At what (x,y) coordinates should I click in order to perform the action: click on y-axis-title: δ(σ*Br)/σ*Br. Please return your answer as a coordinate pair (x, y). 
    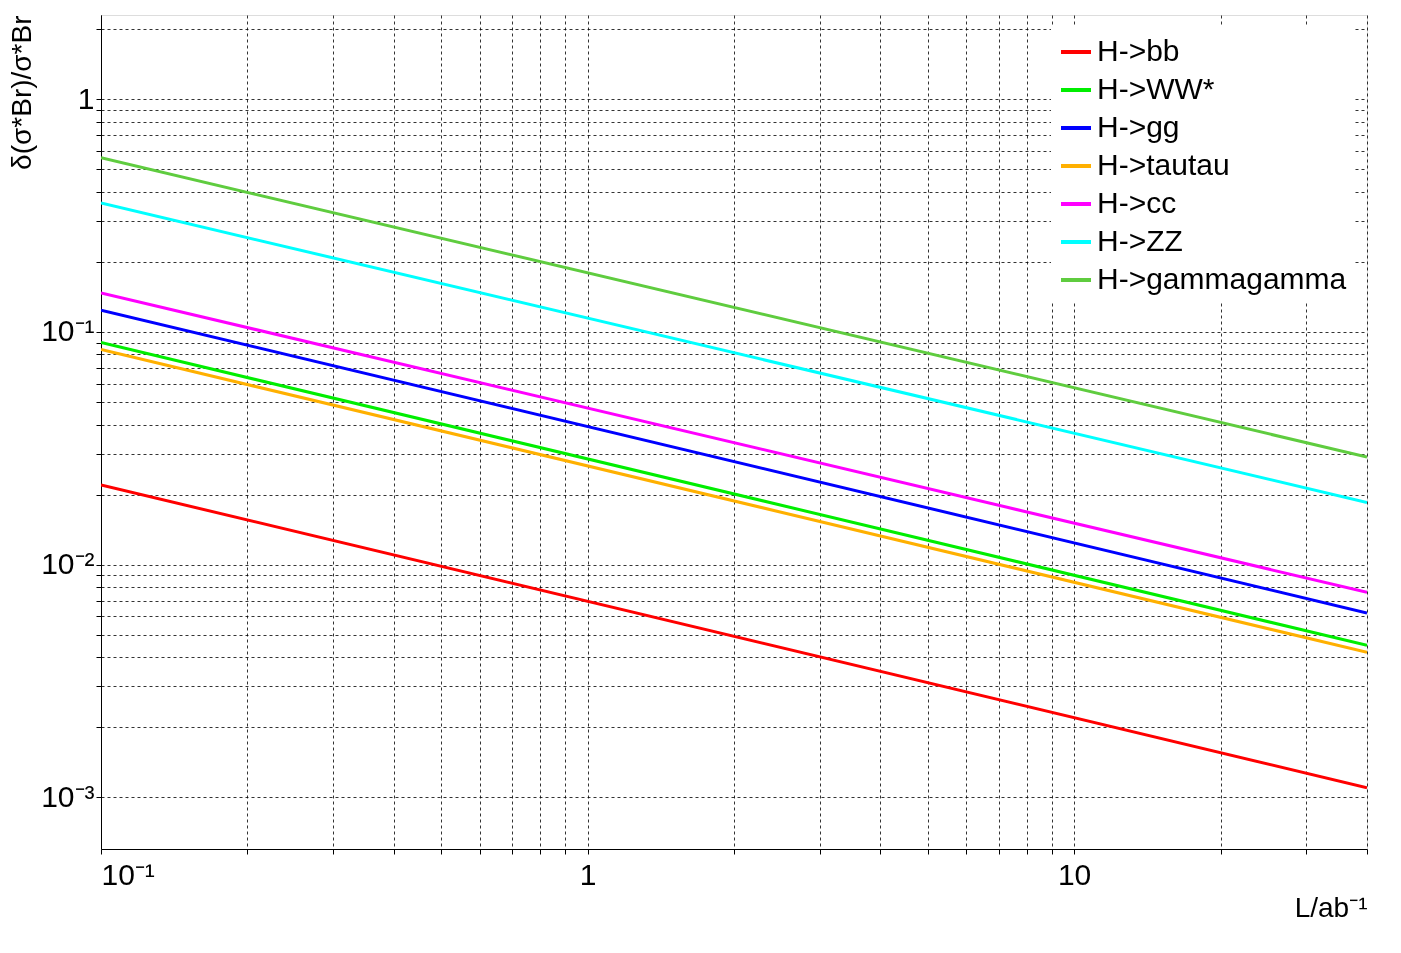
    Looking at the image, I should click on (22, 92).